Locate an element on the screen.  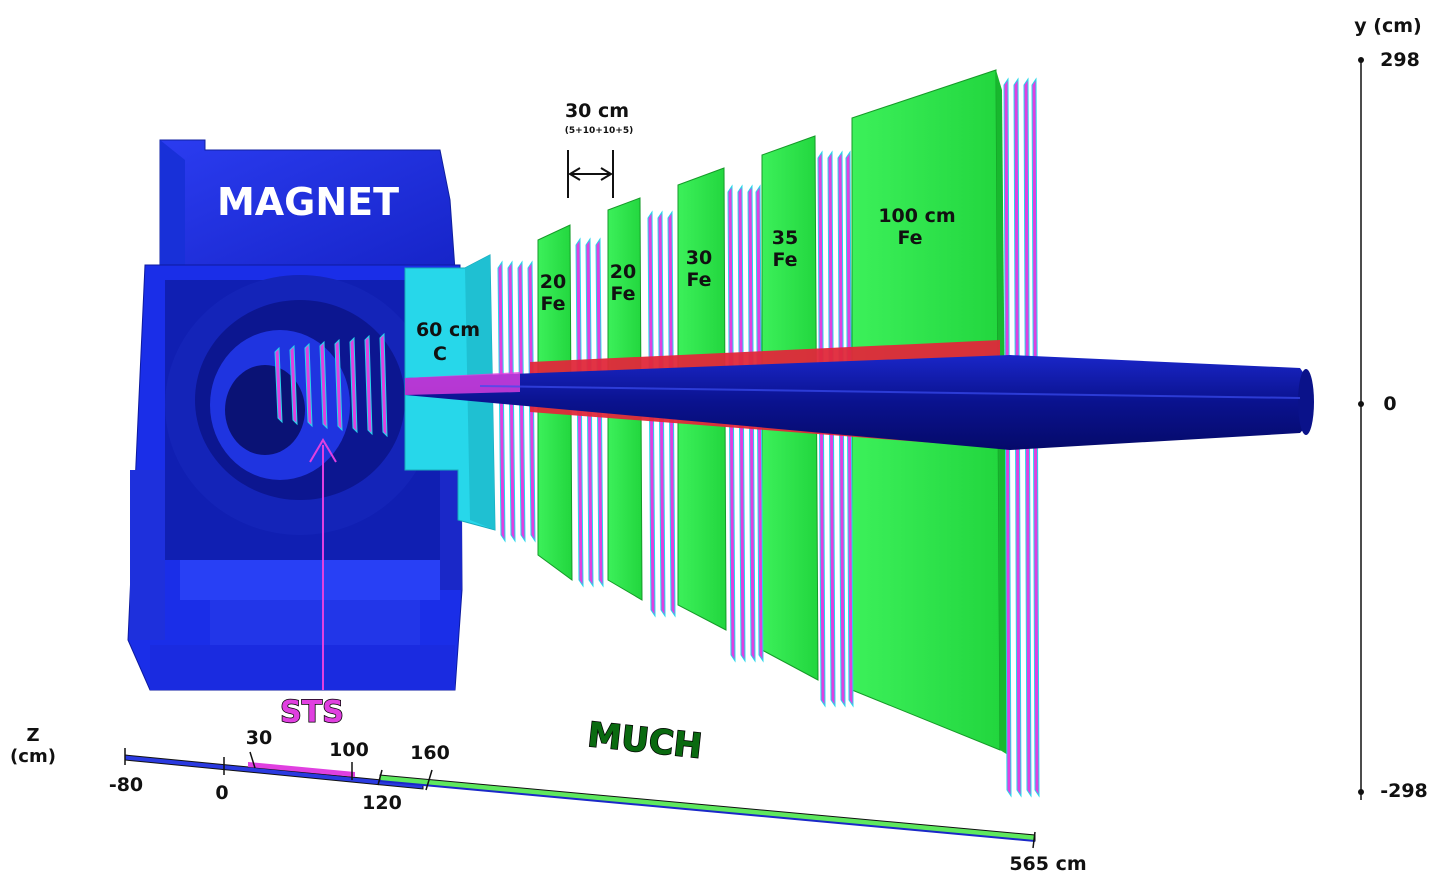
z-tick-160: 160 is located at coordinates (430, 753).